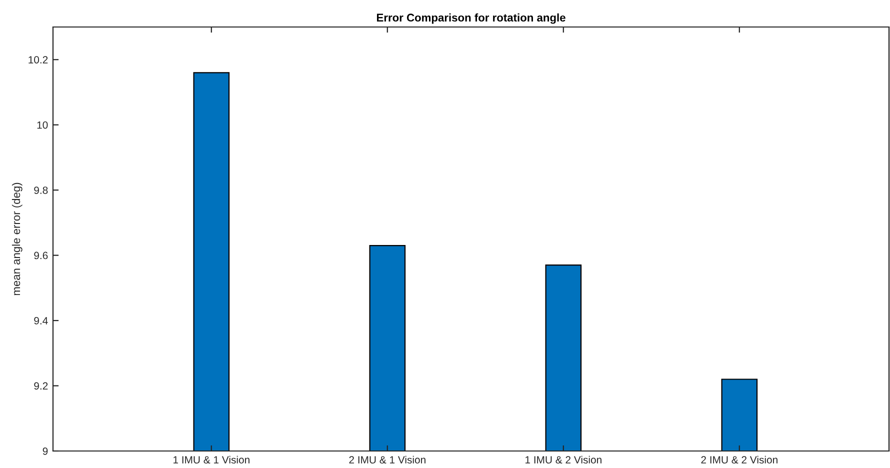 Image resolution: width=890 pixels, height=468 pixels. Describe the element at coordinates (42, 125) in the screenshot. I see `y-tick-label: 10` at that location.